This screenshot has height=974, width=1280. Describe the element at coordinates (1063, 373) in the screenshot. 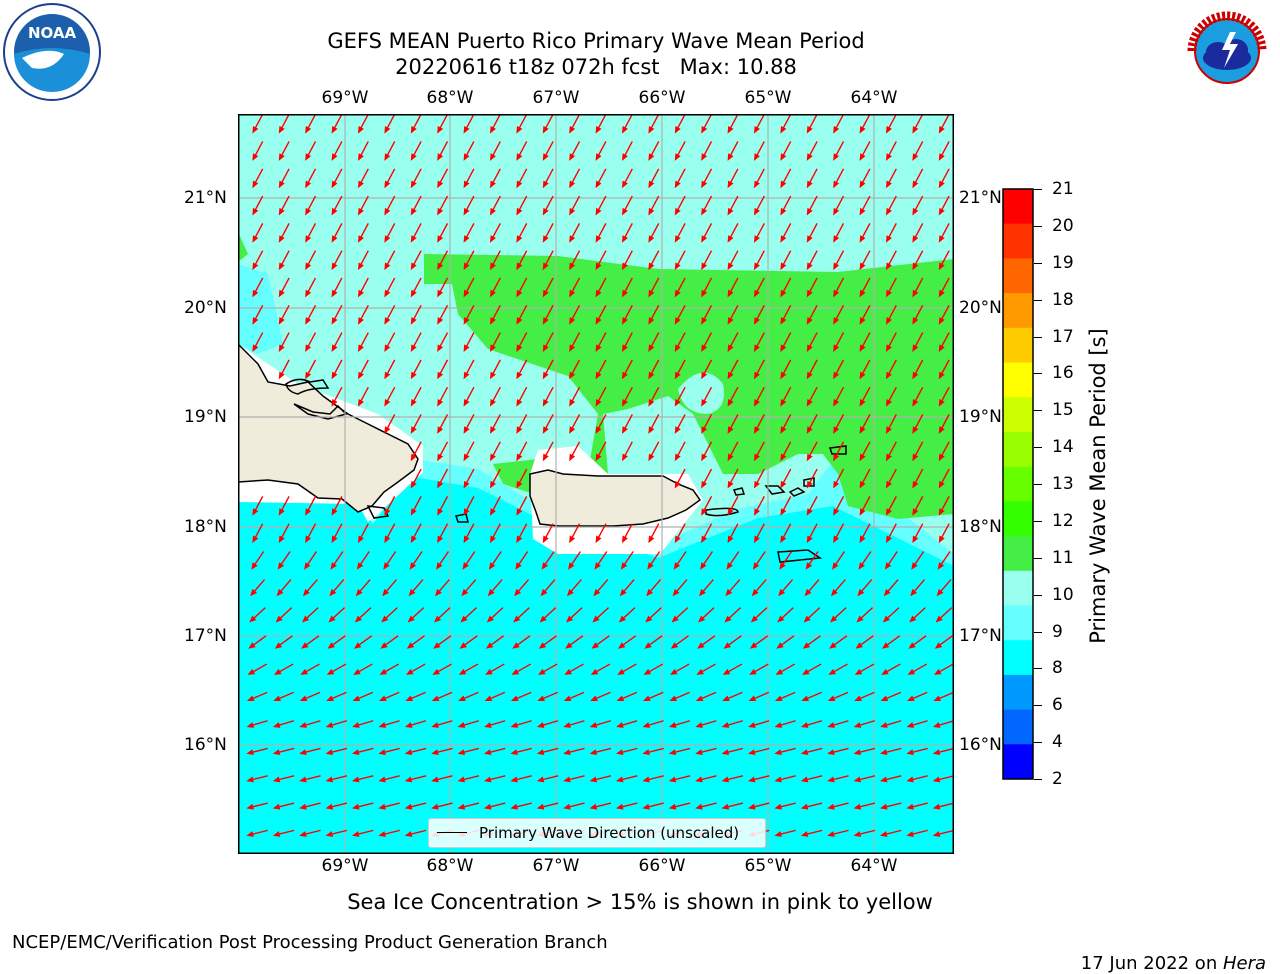

I see `colorbar-tick-label: 16` at that location.